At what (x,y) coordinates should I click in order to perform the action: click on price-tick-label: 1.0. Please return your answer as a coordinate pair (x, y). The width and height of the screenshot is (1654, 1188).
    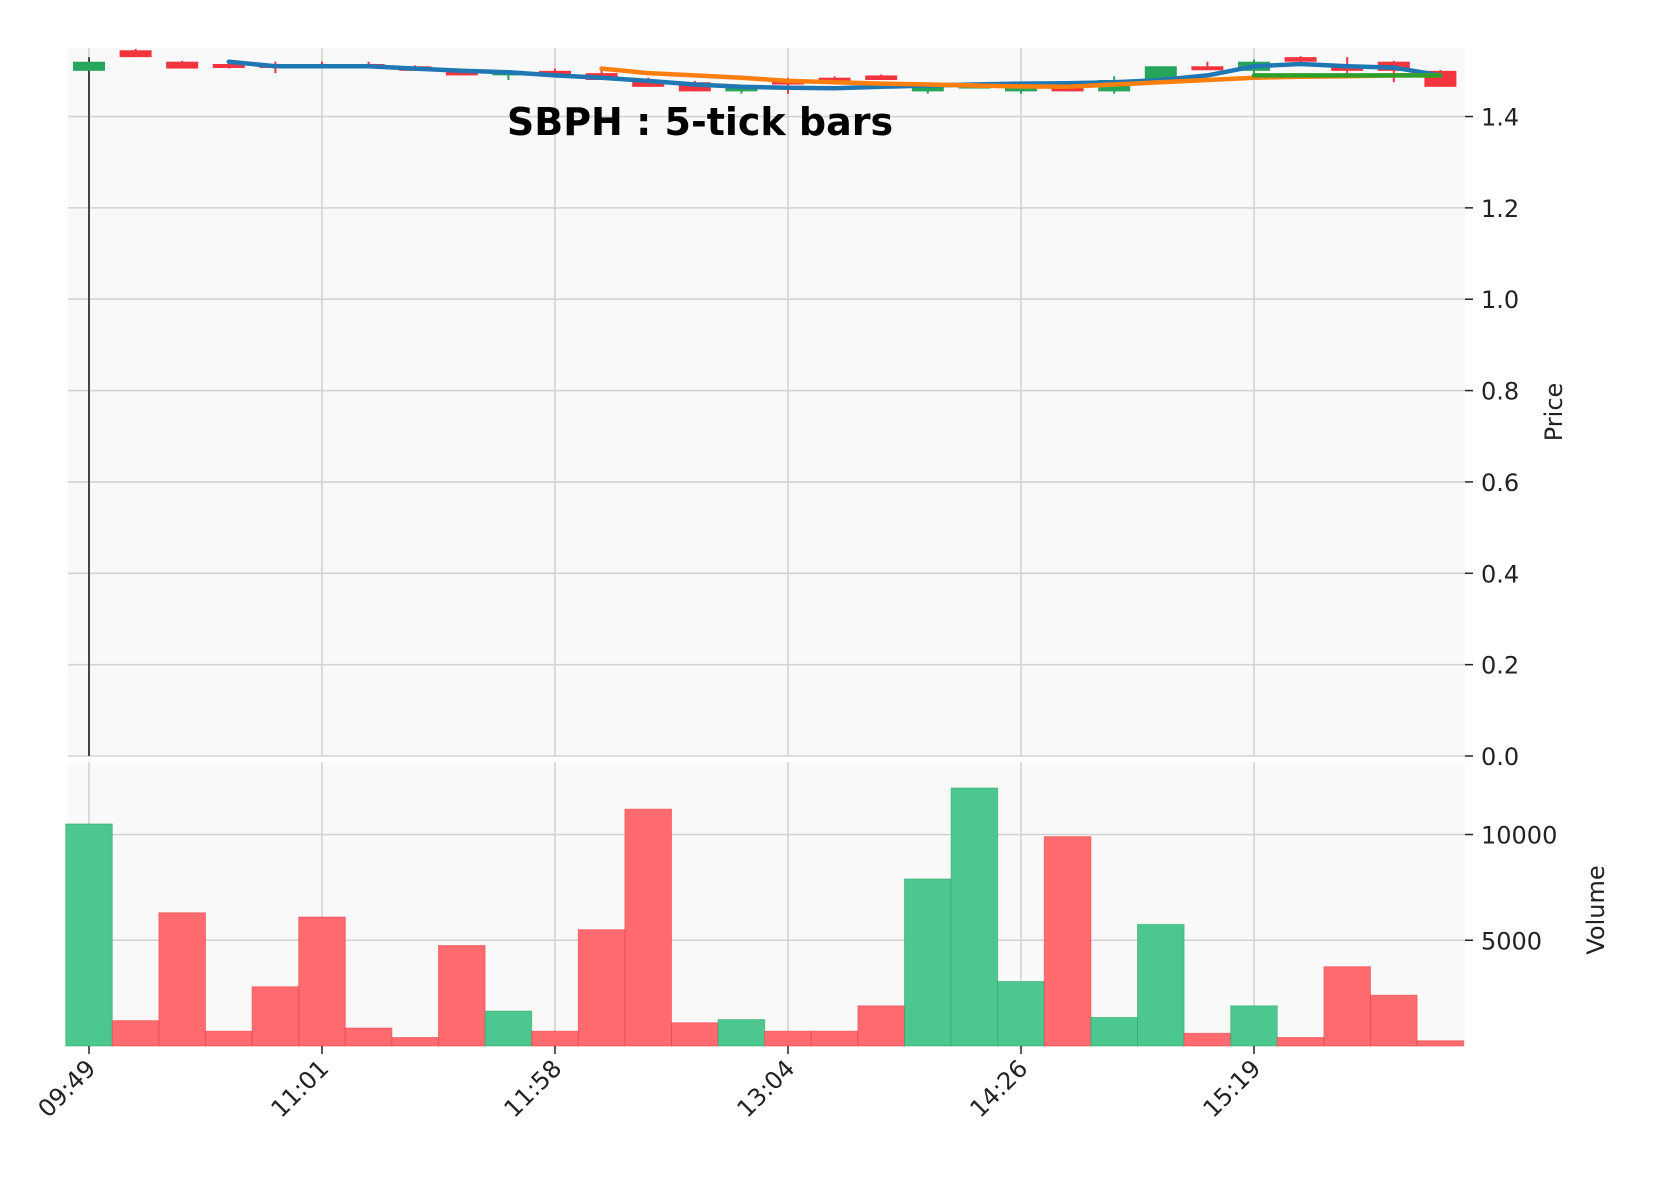
    Looking at the image, I should click on (1500, 300).